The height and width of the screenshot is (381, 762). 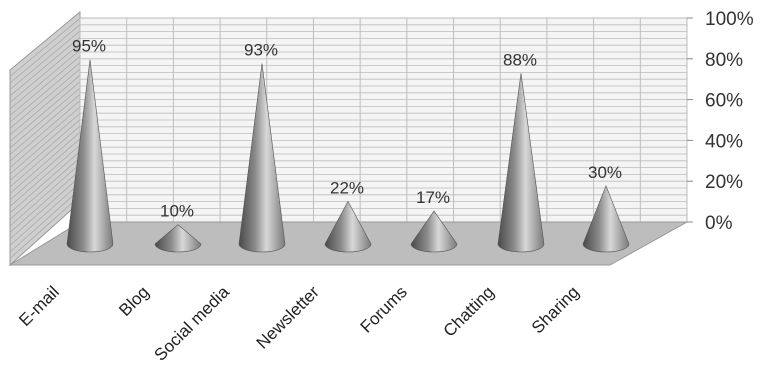 I want to click on y-tick-label: 0%, so click(x=719, y=223).